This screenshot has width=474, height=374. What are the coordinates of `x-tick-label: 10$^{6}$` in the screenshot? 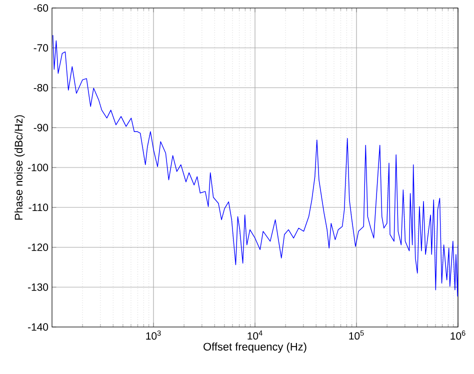 It's located at (458, 335).